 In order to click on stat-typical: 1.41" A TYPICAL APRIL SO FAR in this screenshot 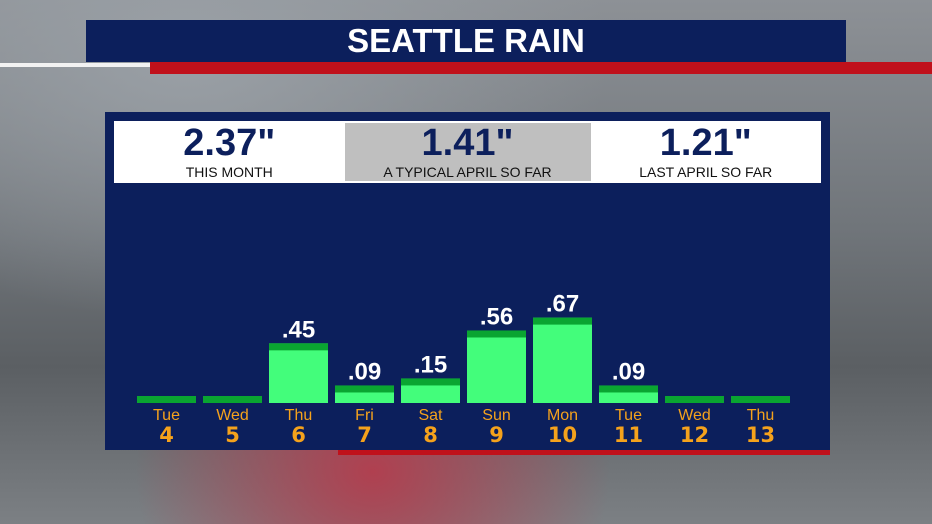, I will do `click(467, 151)`.